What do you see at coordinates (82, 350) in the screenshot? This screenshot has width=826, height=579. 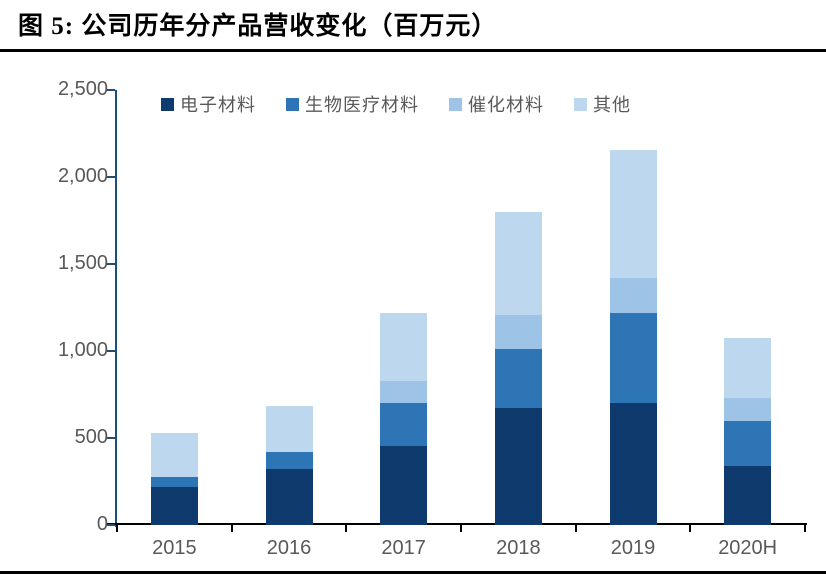 I see `y-axis-tick-label: 1,000` at bounding box center [82, 350].